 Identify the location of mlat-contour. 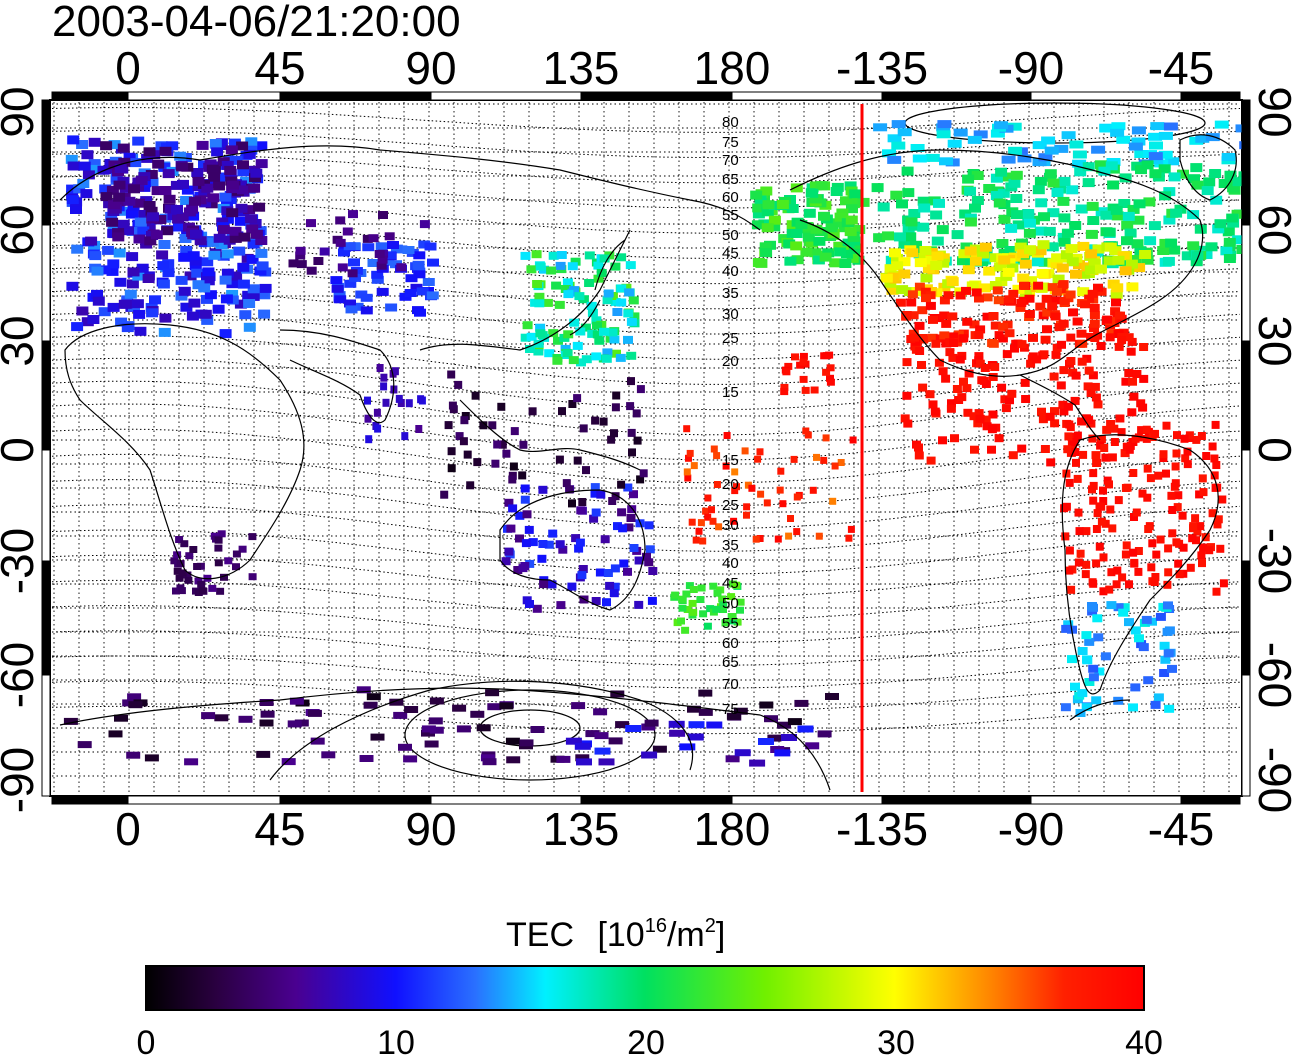
(646, 624).